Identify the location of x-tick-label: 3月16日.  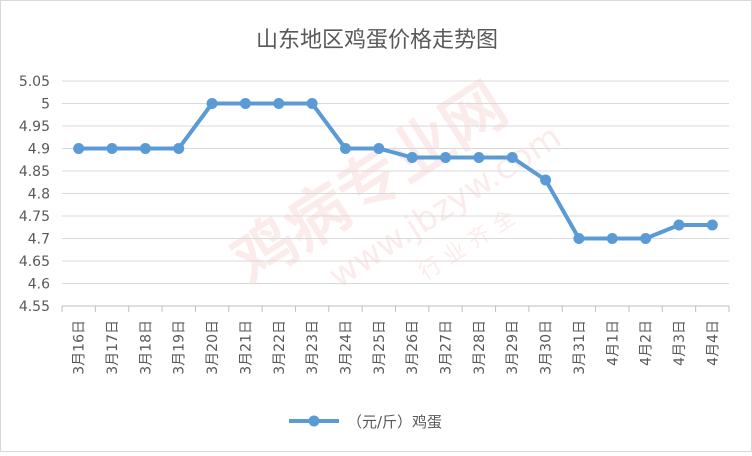
(80, 347).